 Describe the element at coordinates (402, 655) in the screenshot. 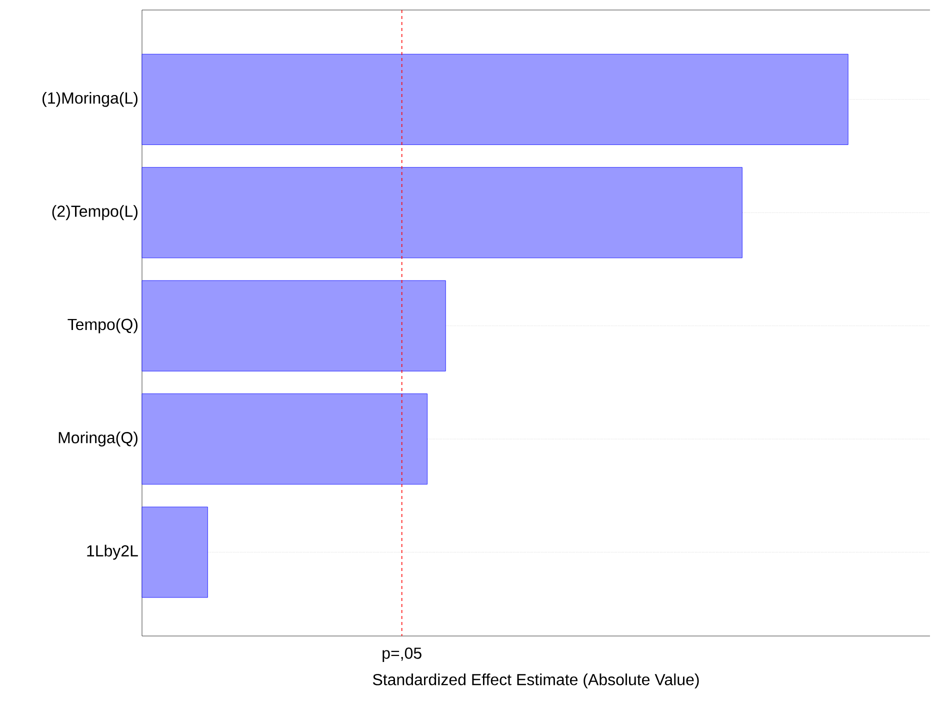

I see `ref-line-label: p=,05` at that location.